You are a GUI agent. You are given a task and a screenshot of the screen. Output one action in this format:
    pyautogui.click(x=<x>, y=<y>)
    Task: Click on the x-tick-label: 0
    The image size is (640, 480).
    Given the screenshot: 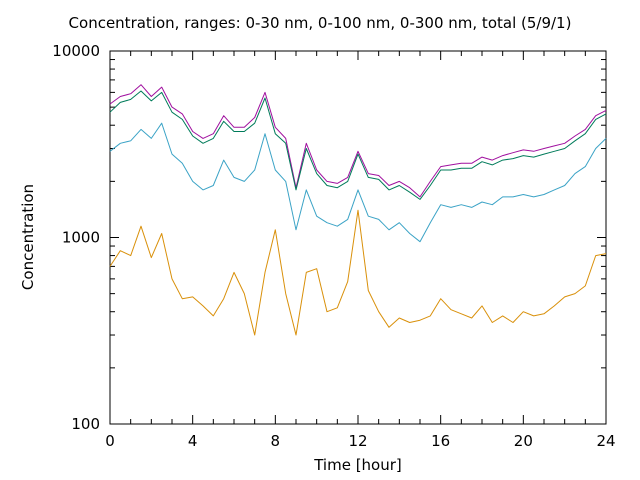 What is the action you would take?
    pyautogui.click(x=110, y=441)
    